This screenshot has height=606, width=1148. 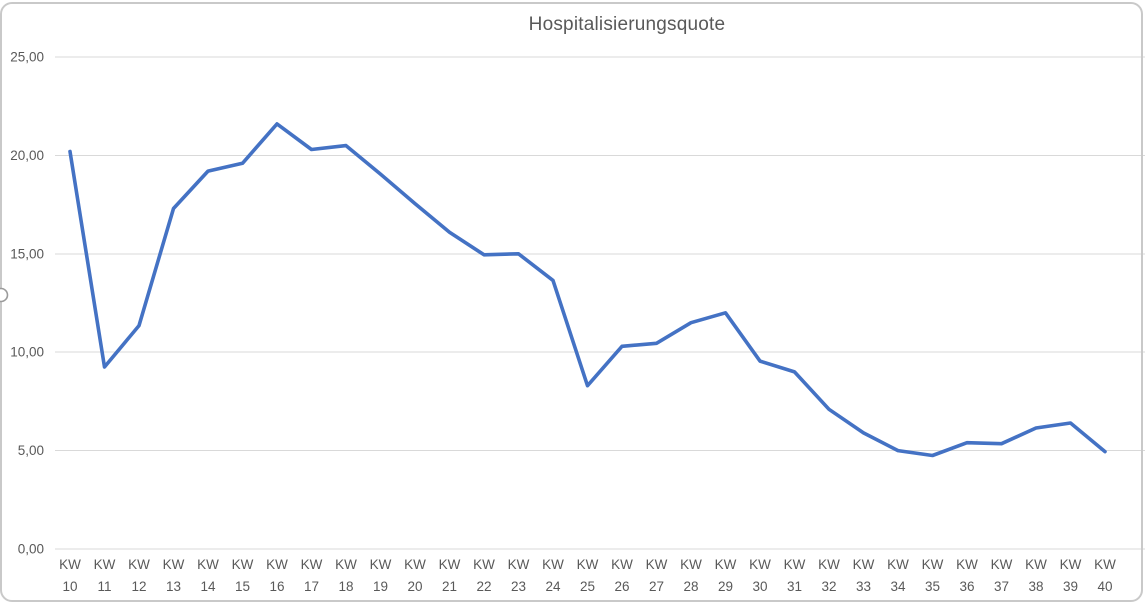 What do you see at coordinates (27, 352) in the screenshot?
I see `y-tick-label: 10,00` at bounding box center [27, 352].